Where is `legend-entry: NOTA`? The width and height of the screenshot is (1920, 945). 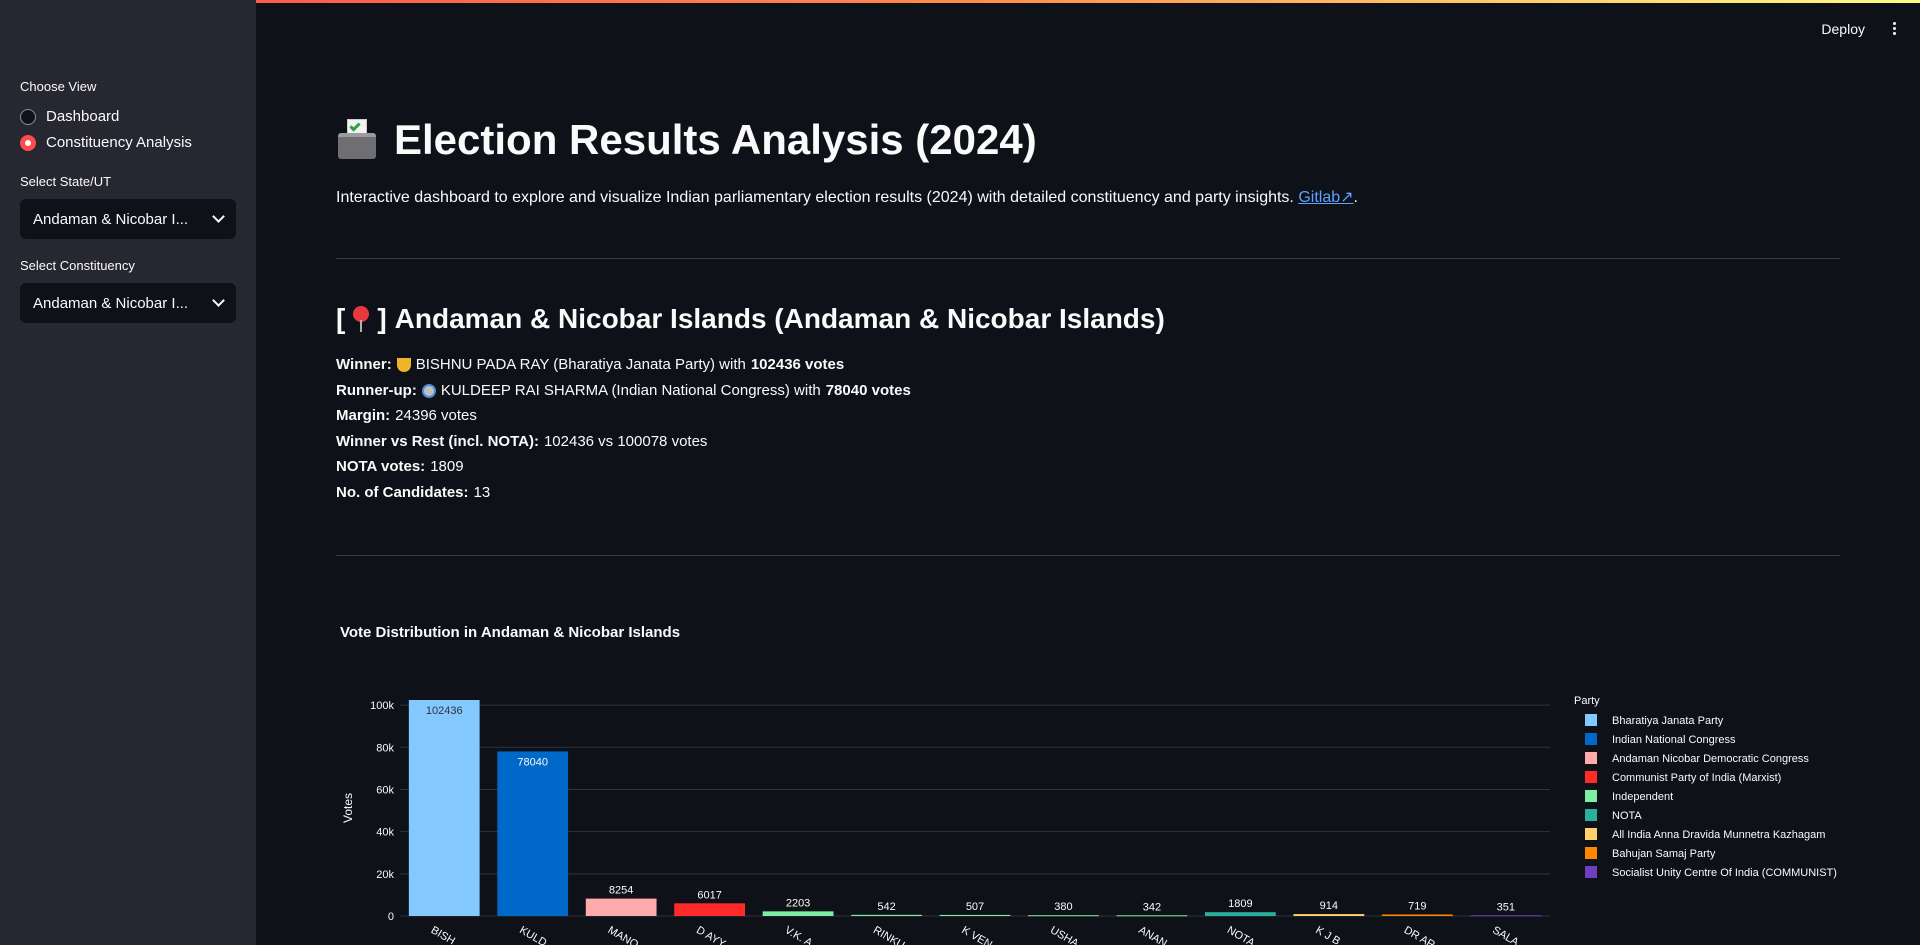
legend-entry: NOTA is located at coordinates (1627, 816).